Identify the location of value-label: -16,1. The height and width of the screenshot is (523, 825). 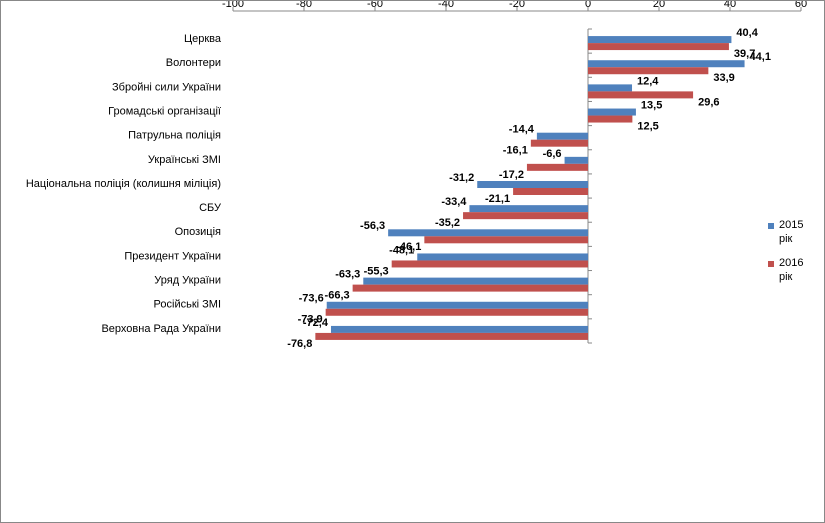
(515, 151).